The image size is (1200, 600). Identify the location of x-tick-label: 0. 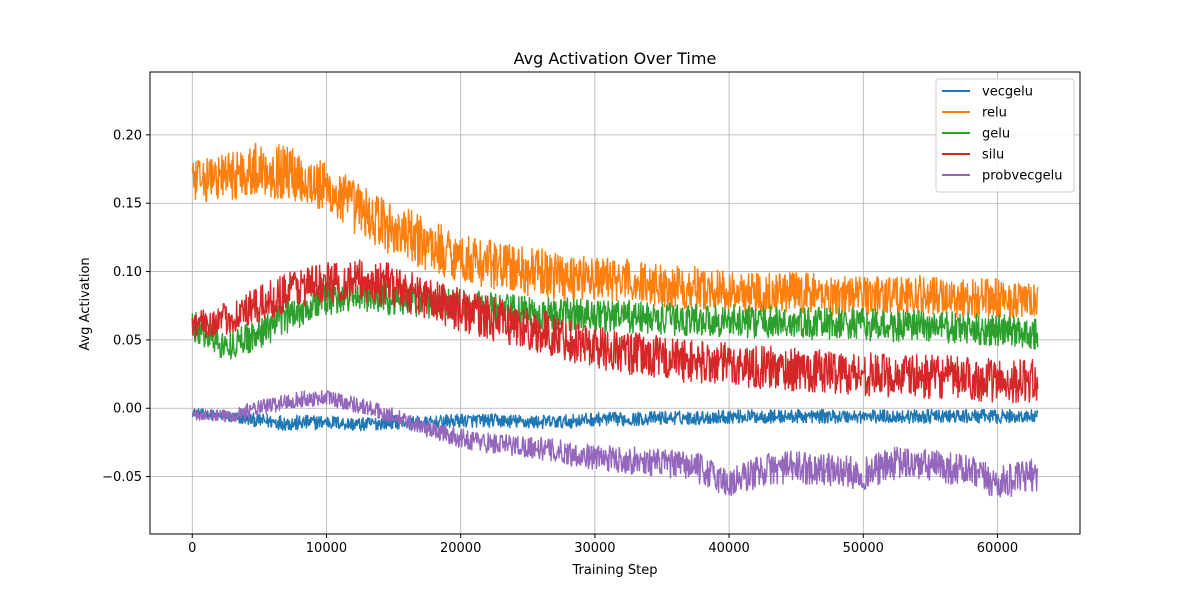
(192, 548).